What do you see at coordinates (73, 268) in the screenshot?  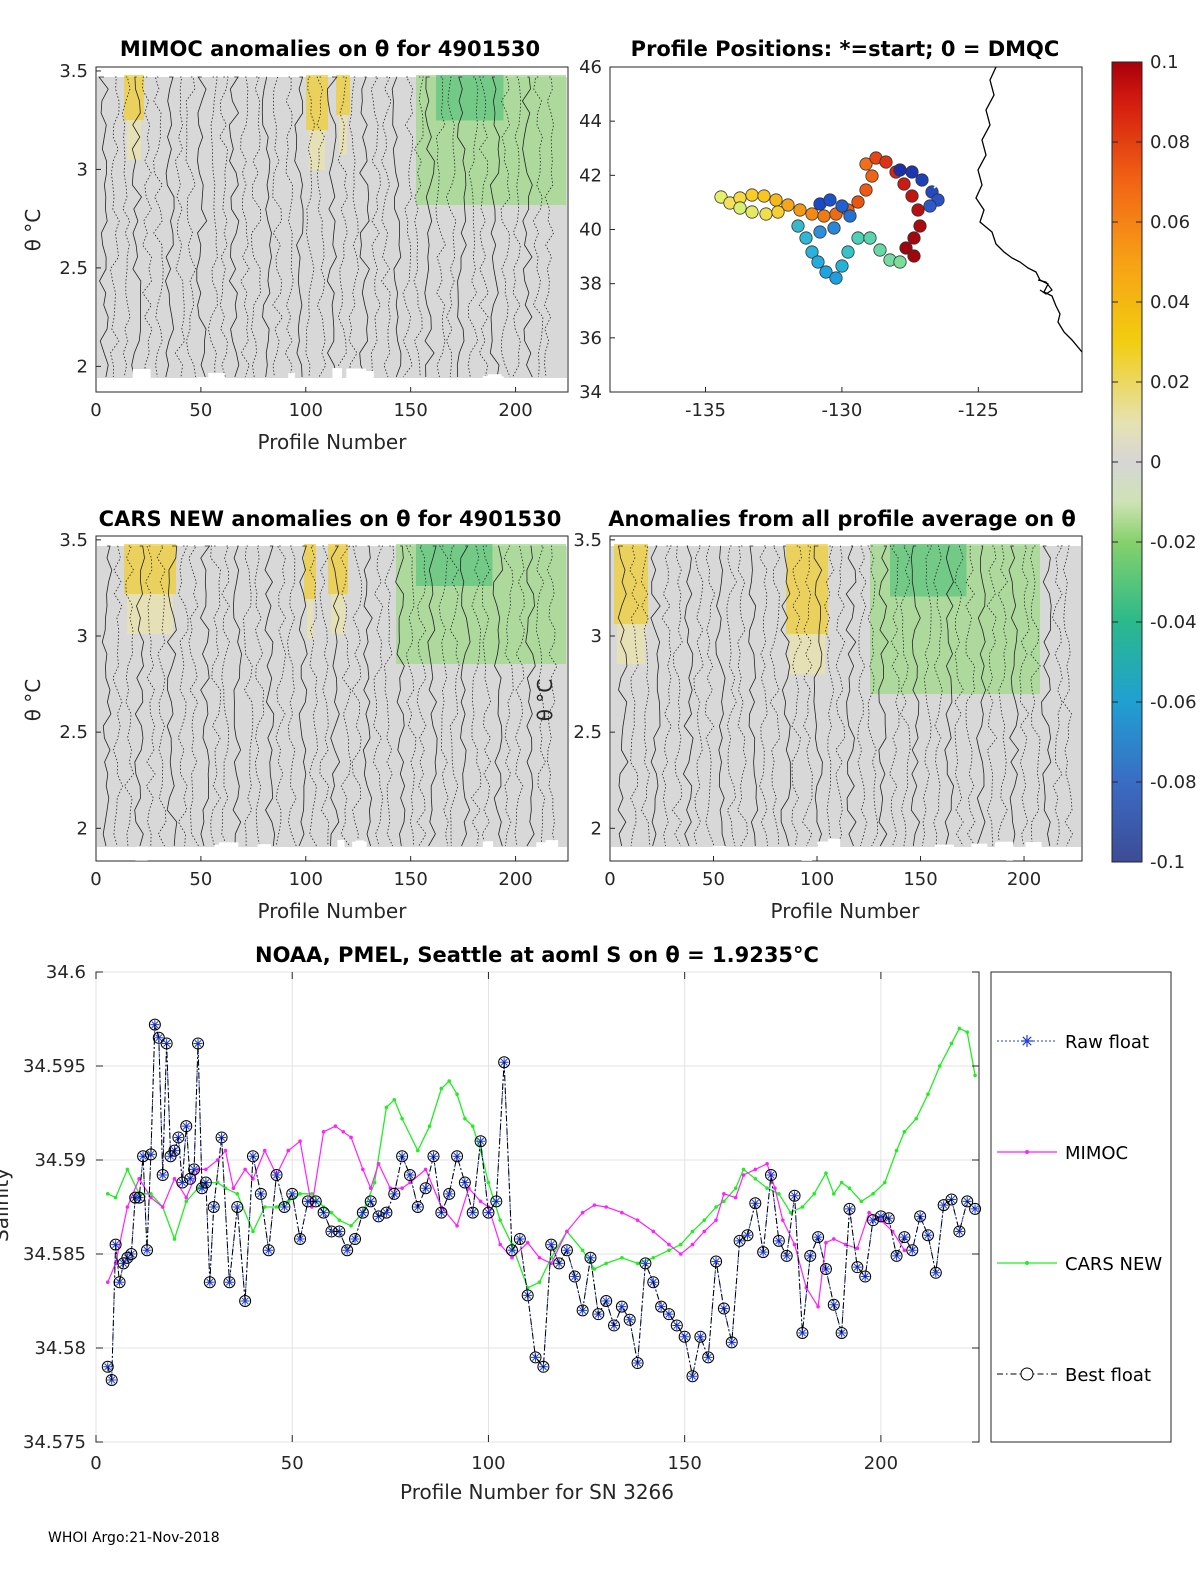 I see `y-tick-label: 2.5` at bounding box center [73, 268].